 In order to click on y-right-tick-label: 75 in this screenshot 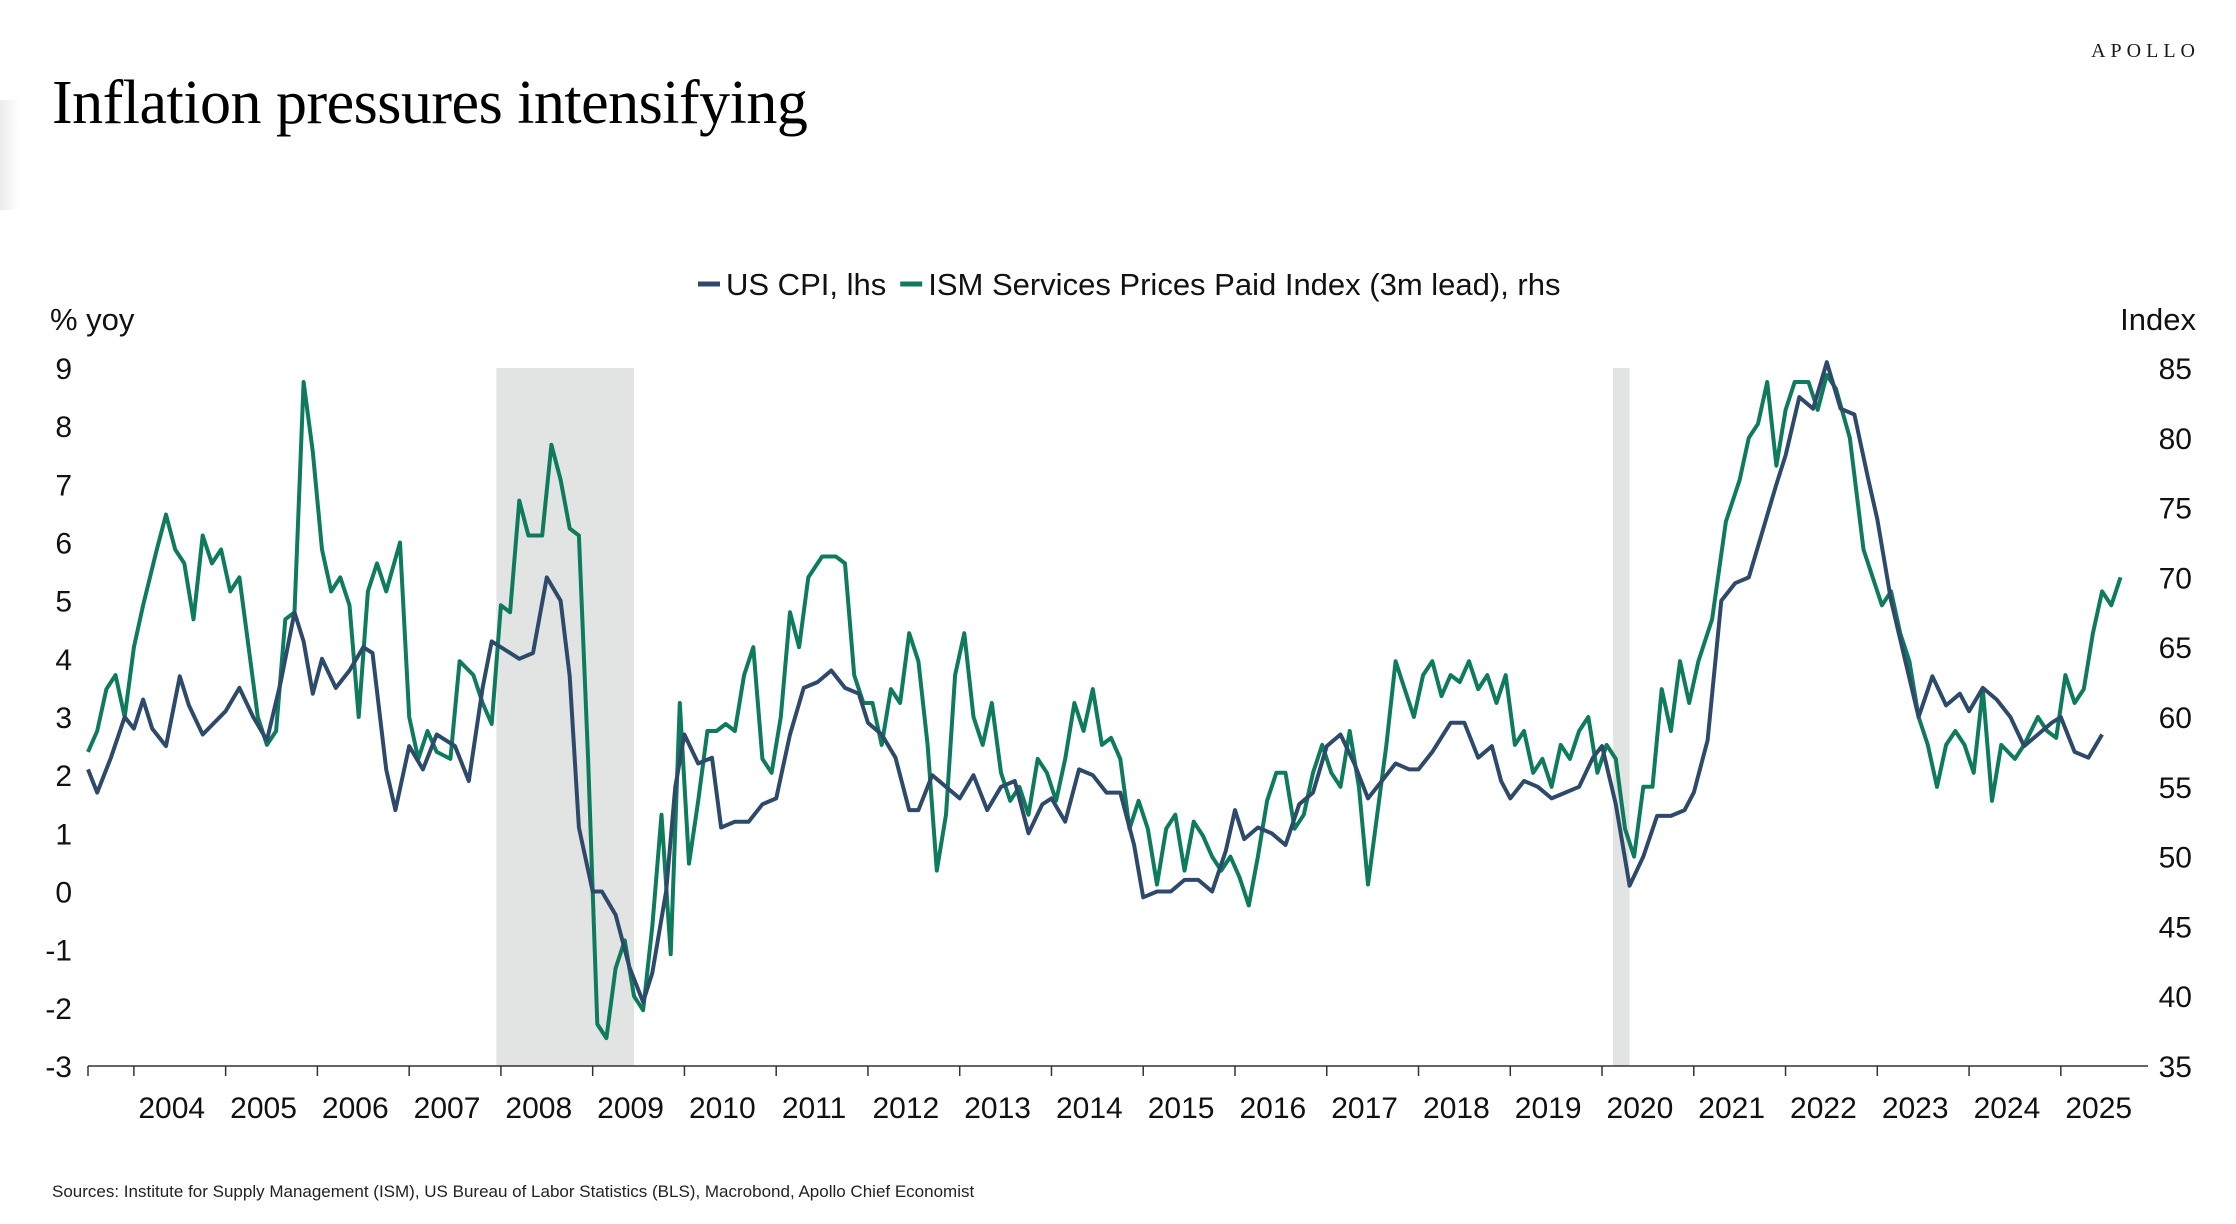, I will do `click(2175, 509)`.